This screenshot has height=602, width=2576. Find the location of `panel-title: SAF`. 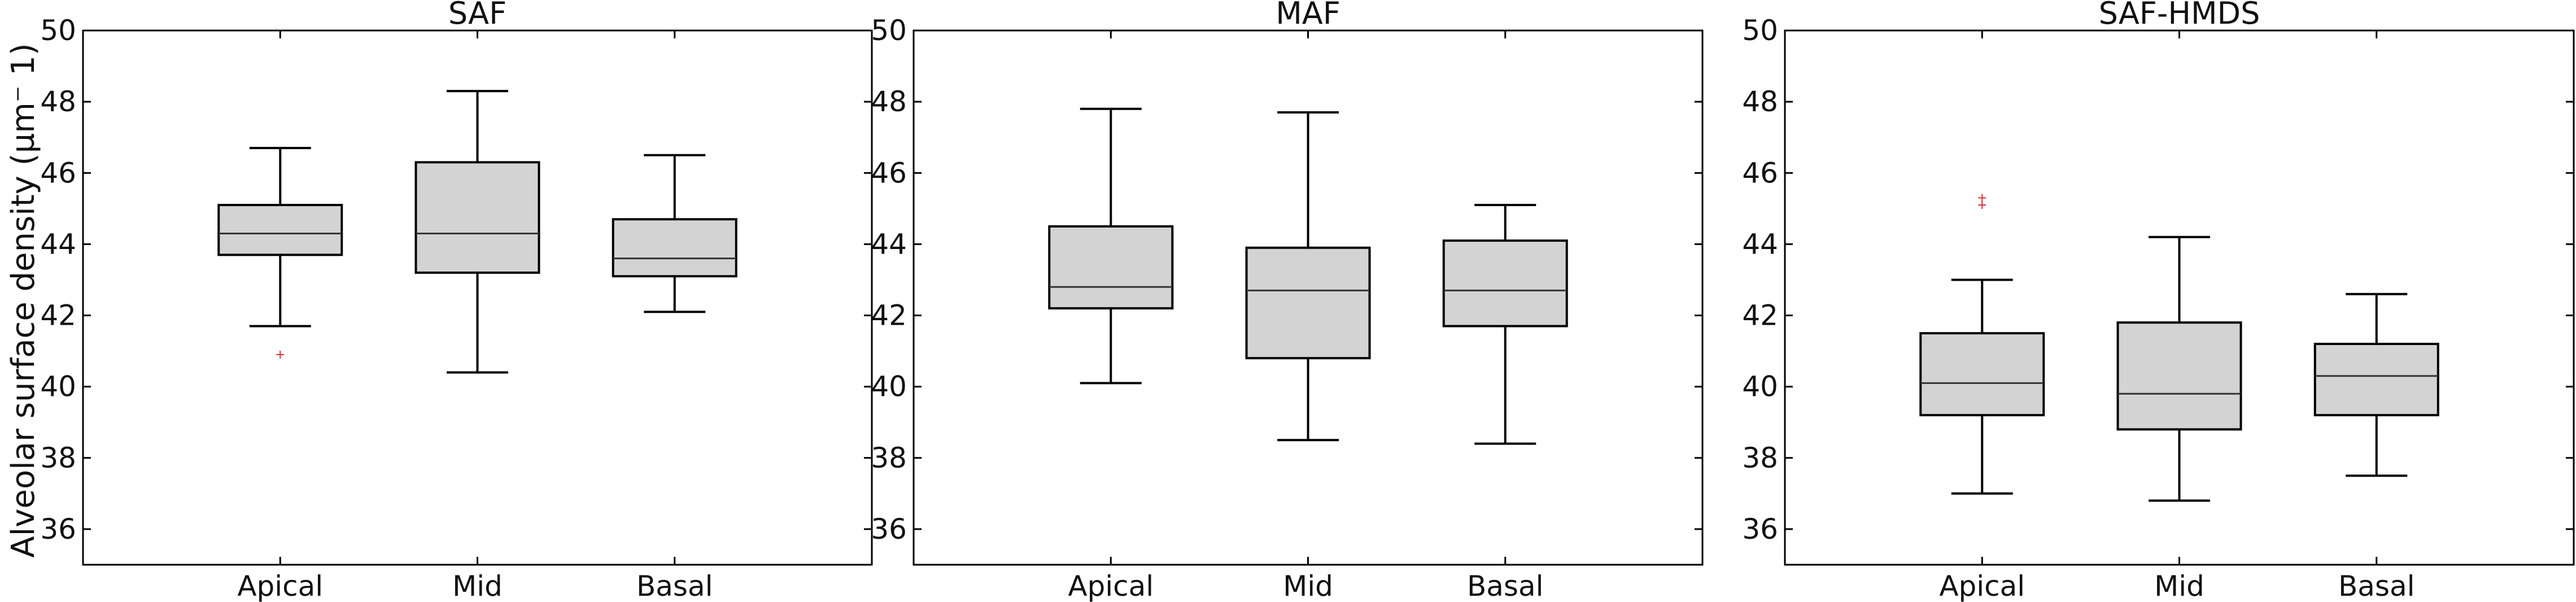

panel-title: SAF is located at coordinates (477, 15).